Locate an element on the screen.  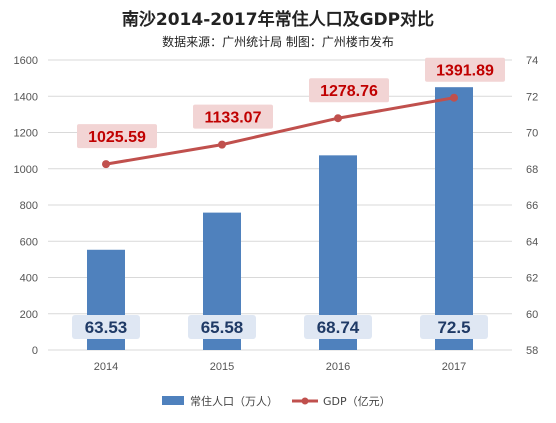
point-value-label: 1278.76 is located at coordinates (349, 91).